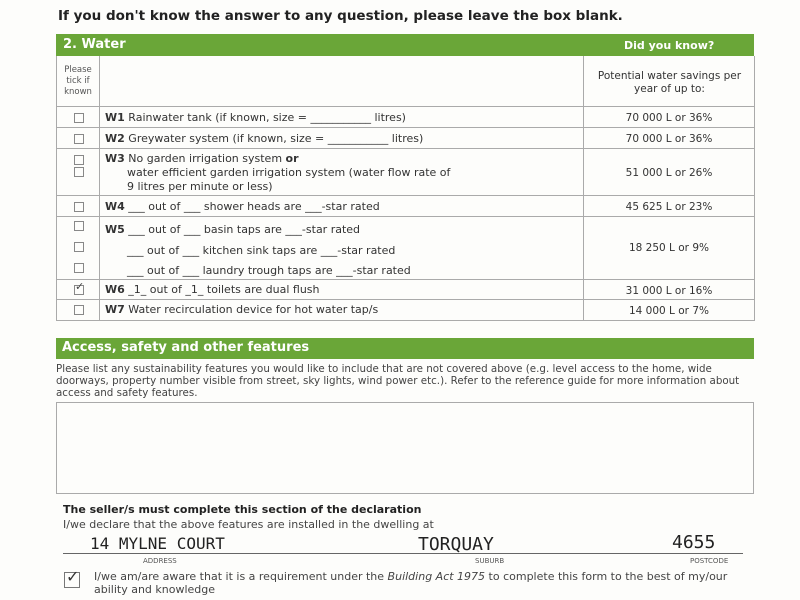  Describe the element at coordinates (205, 158) in the screenshot. I see `row-text: No garden irrigation system` at that location.